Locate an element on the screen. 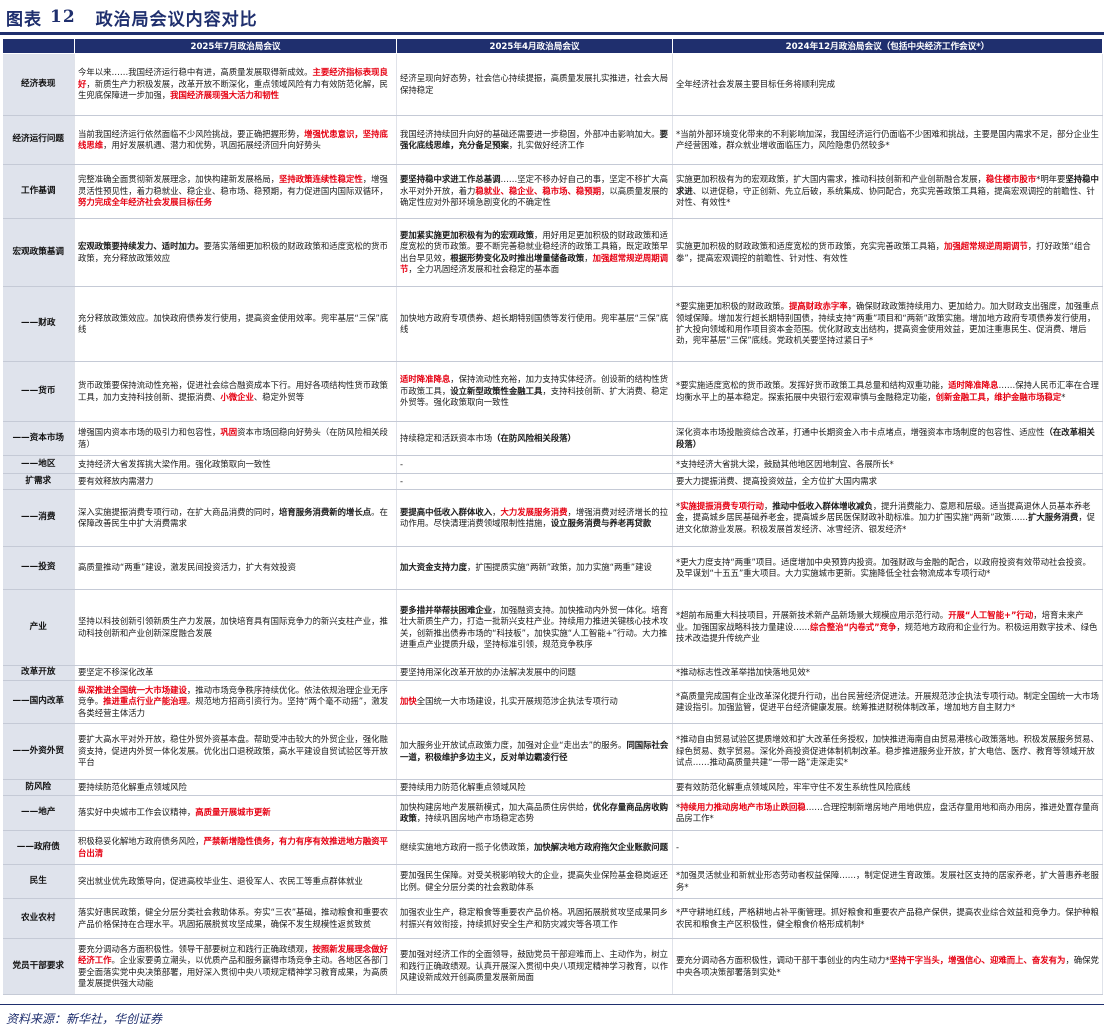  bold-text: 扩大服务消费 is located at coordinates (1053, 517).